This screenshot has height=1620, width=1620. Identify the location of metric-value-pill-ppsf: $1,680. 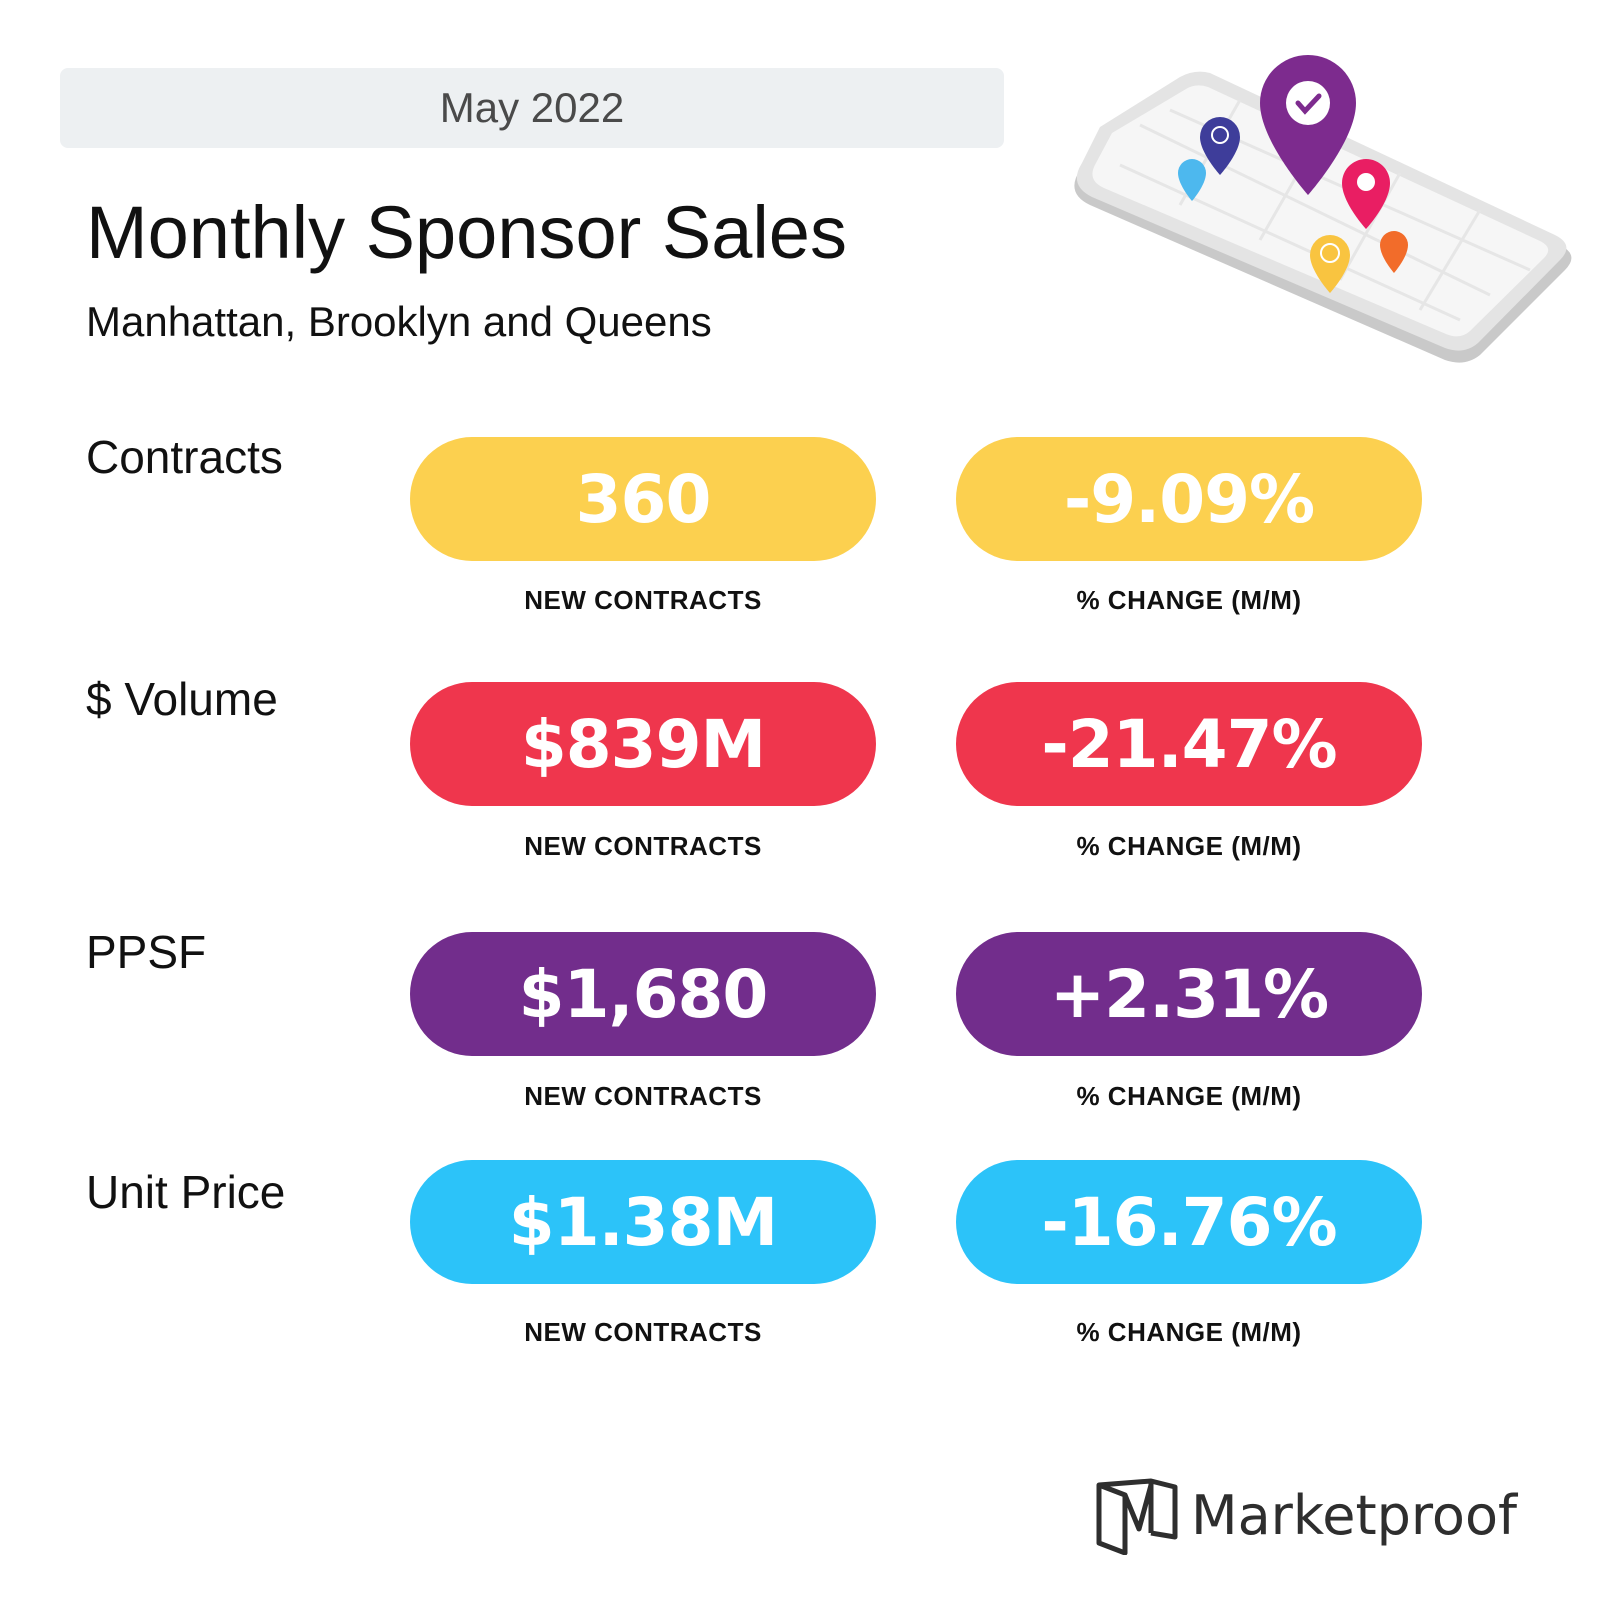
(643, 994).